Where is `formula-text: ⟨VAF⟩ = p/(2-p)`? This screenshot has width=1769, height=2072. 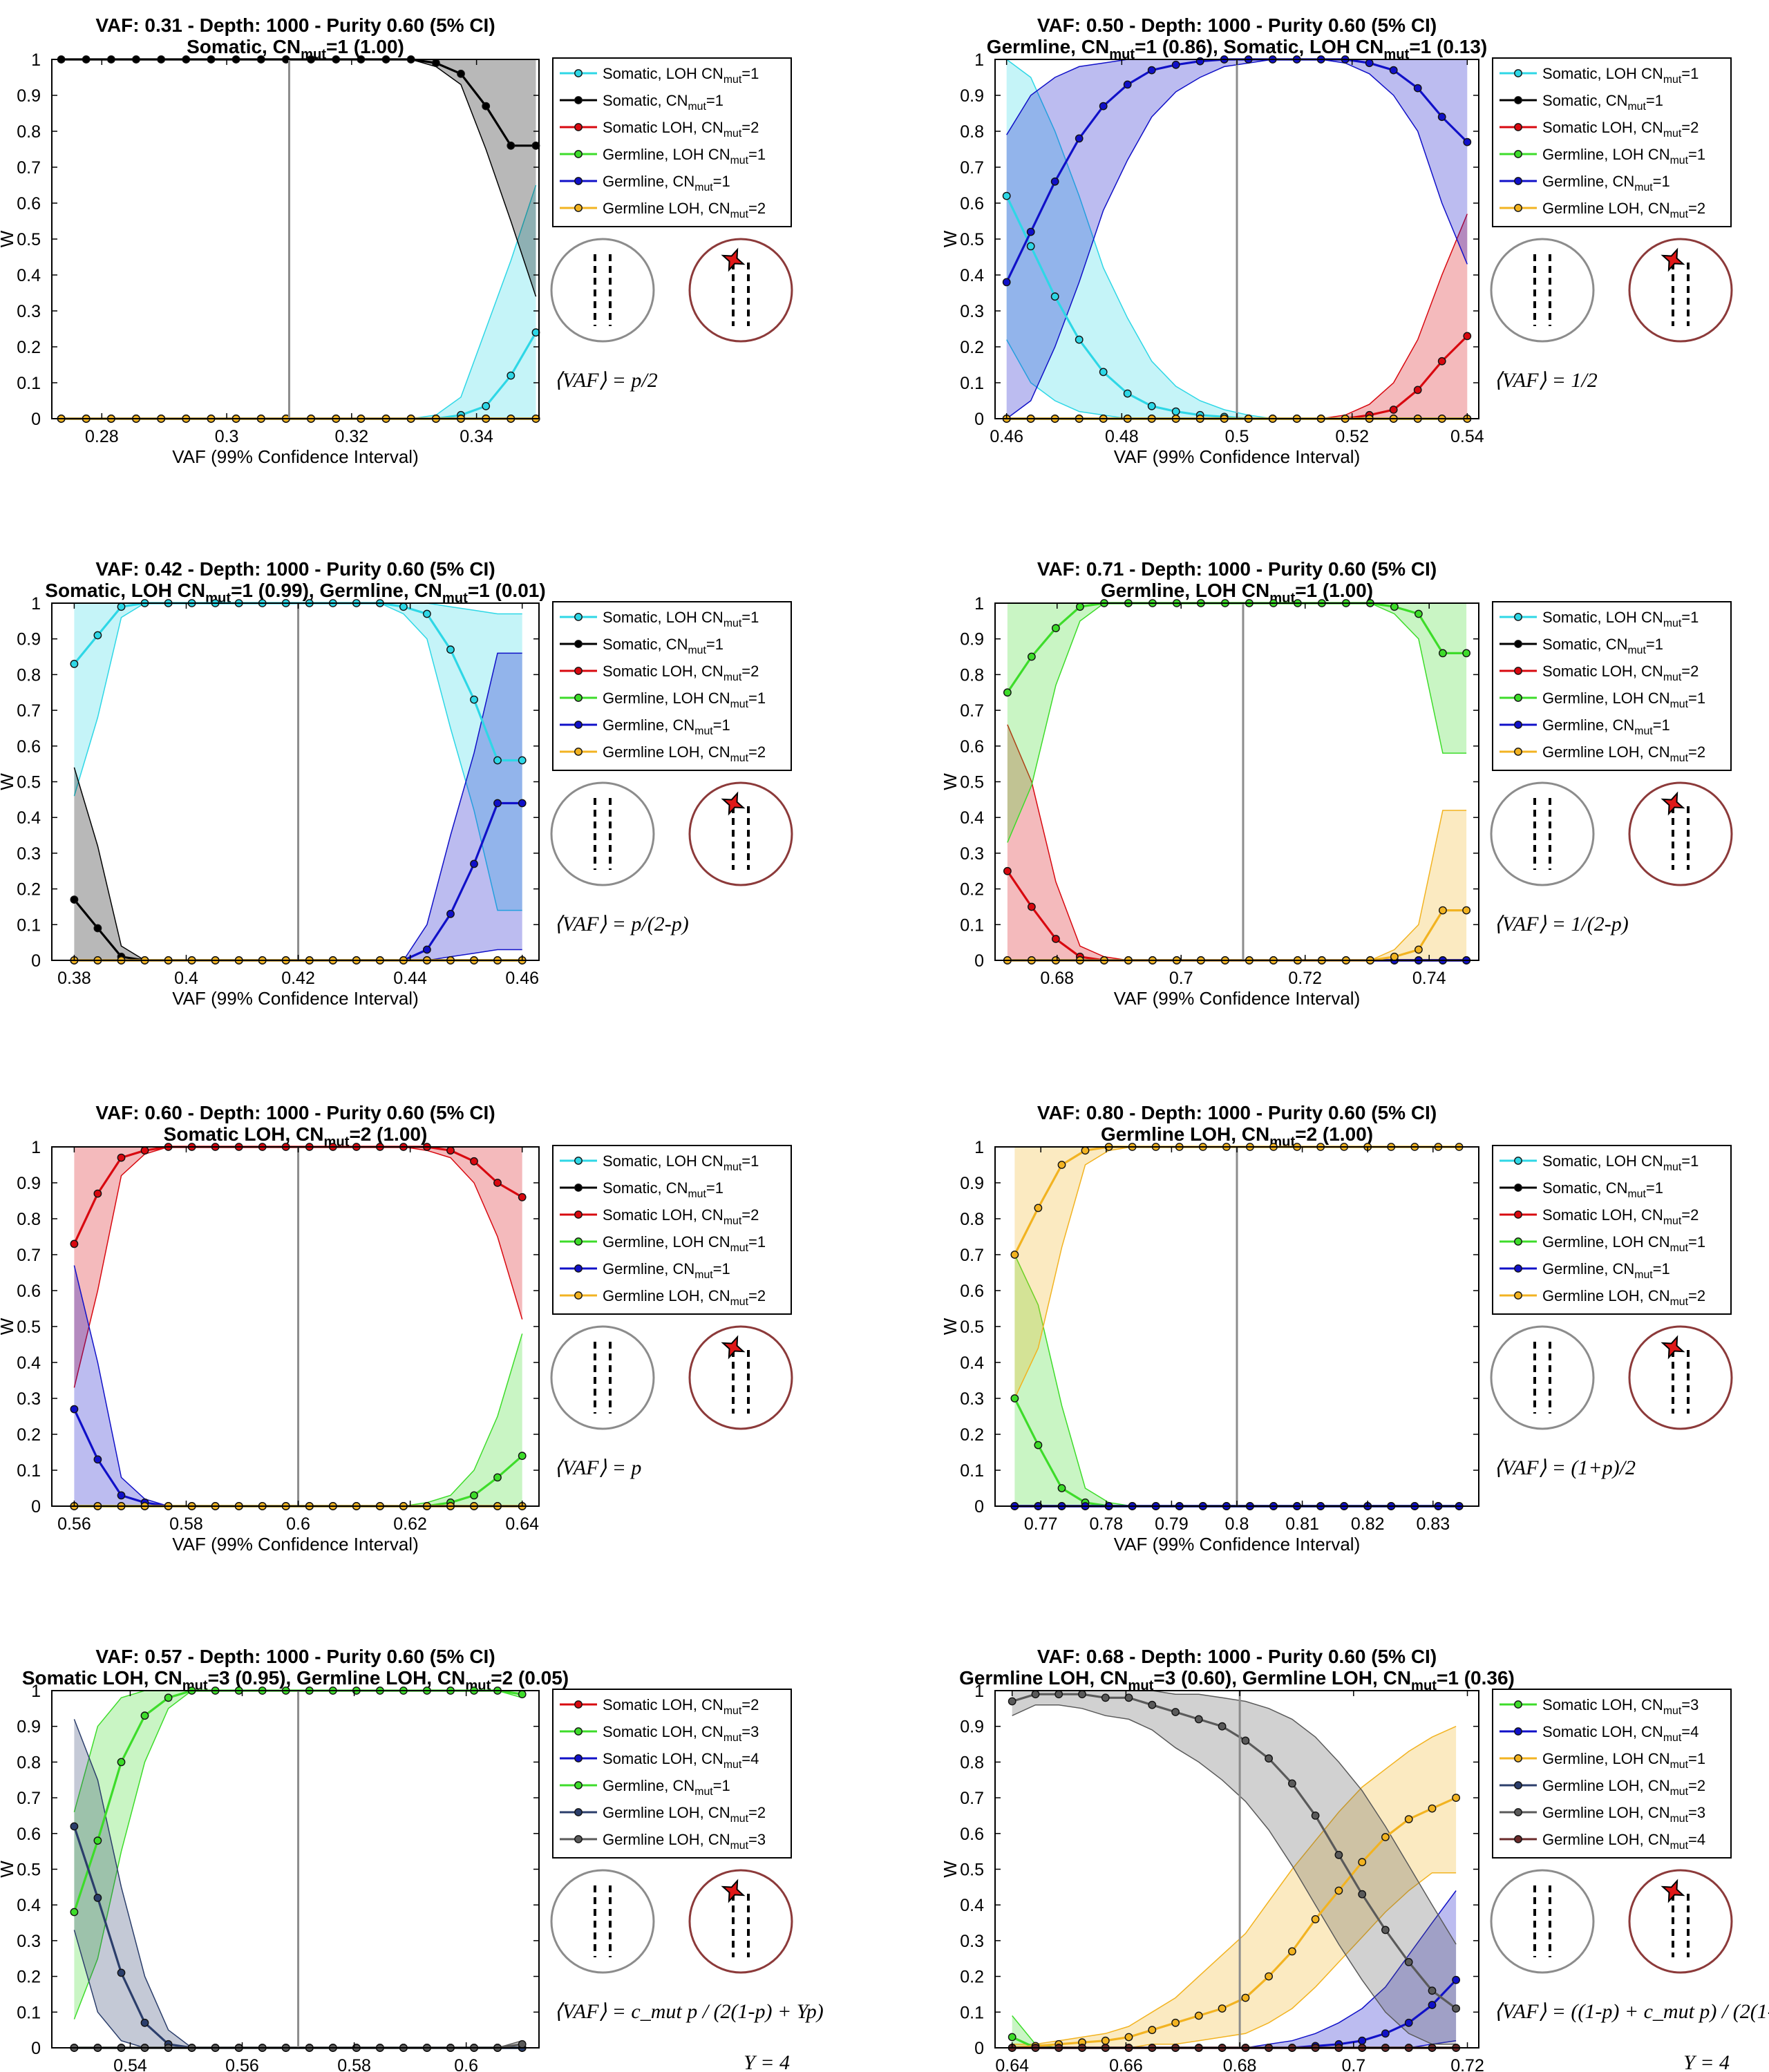
formula-text: ⟨VAF⟩ = p/(2-p) is located at coordinates (622, 924).